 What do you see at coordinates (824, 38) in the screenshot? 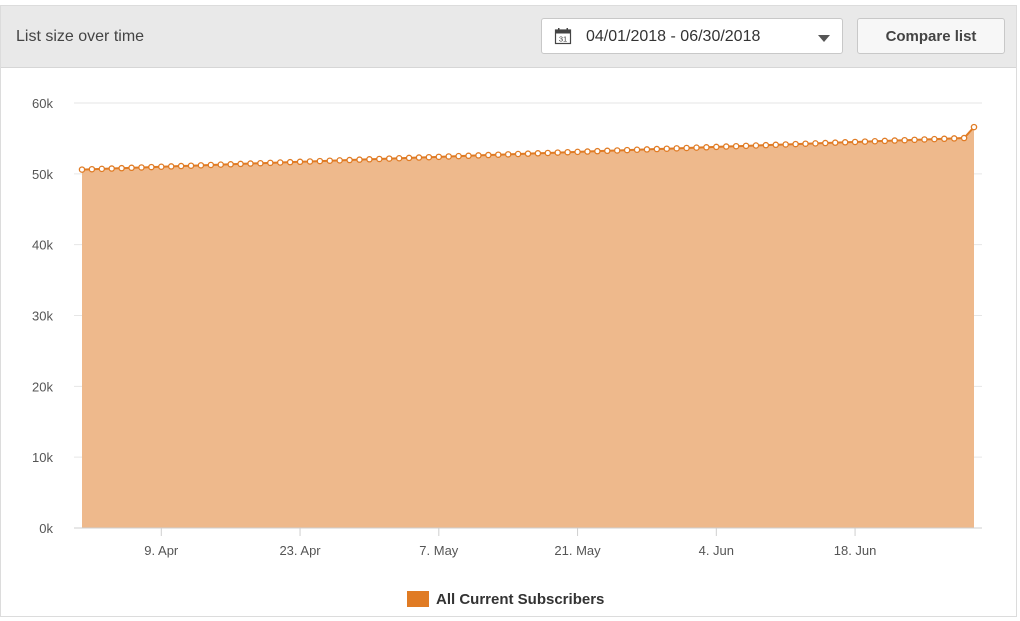
I see `chevron-down-icon` at bounding box center [824, 38].